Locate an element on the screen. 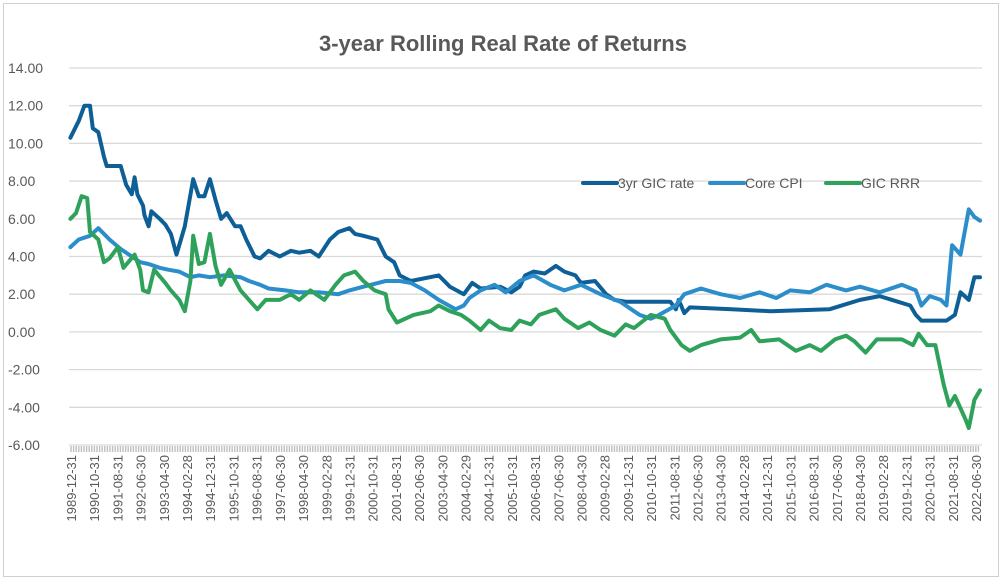 Image resolution: width=1006 pixels, height=585 pixels. y-tick-label: -2.00 is located at coordinates (24, 370).